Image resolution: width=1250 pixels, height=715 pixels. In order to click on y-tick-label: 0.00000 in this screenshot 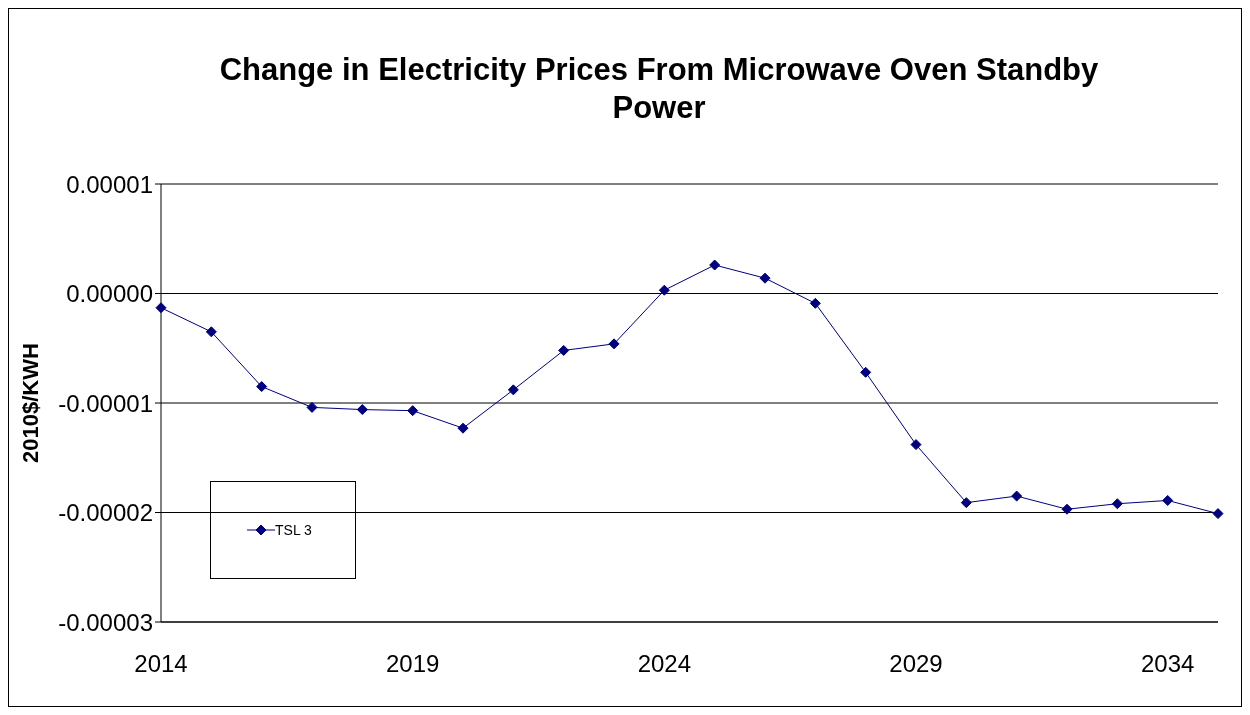, I will do `click(109, 294)`.